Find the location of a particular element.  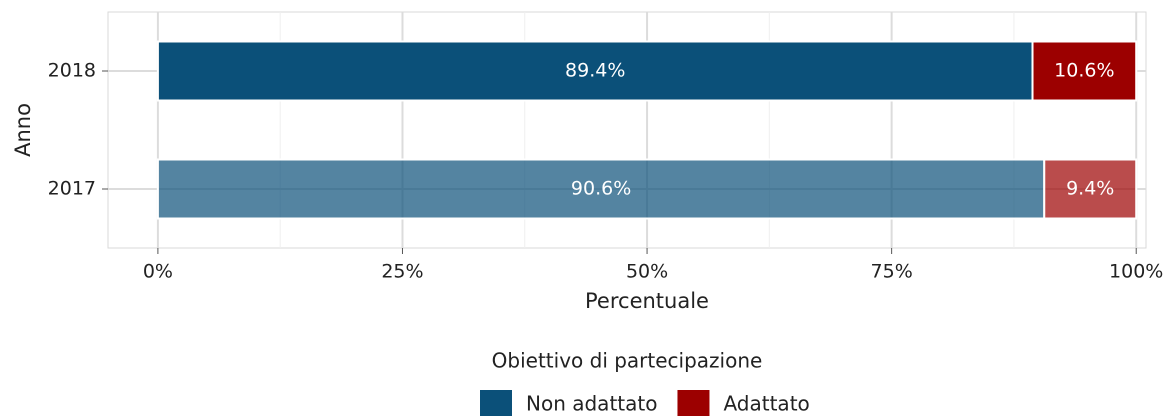

x-tick-label: 75% is located at coordinates (892, 272).